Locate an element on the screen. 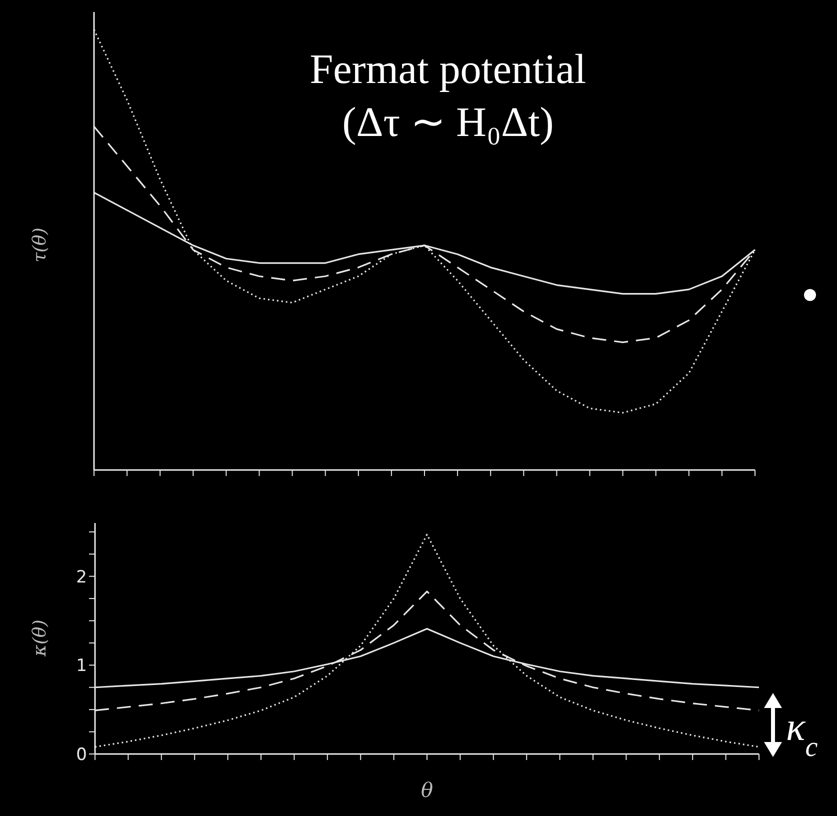 The height and width of the screenshot is (816, 837). y-axis-title: κ(θ) is located at coordinates (40, 638).